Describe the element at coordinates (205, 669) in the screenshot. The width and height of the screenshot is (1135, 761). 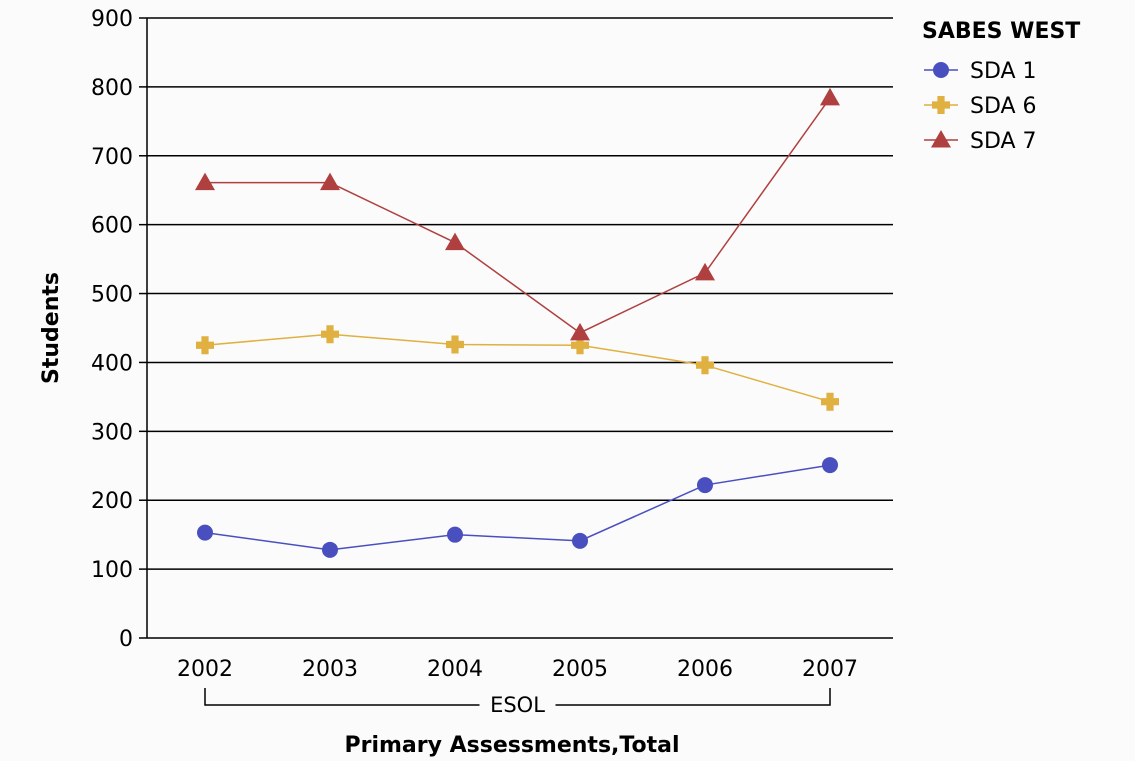
I see `x-tick-label: 2002` at that location.